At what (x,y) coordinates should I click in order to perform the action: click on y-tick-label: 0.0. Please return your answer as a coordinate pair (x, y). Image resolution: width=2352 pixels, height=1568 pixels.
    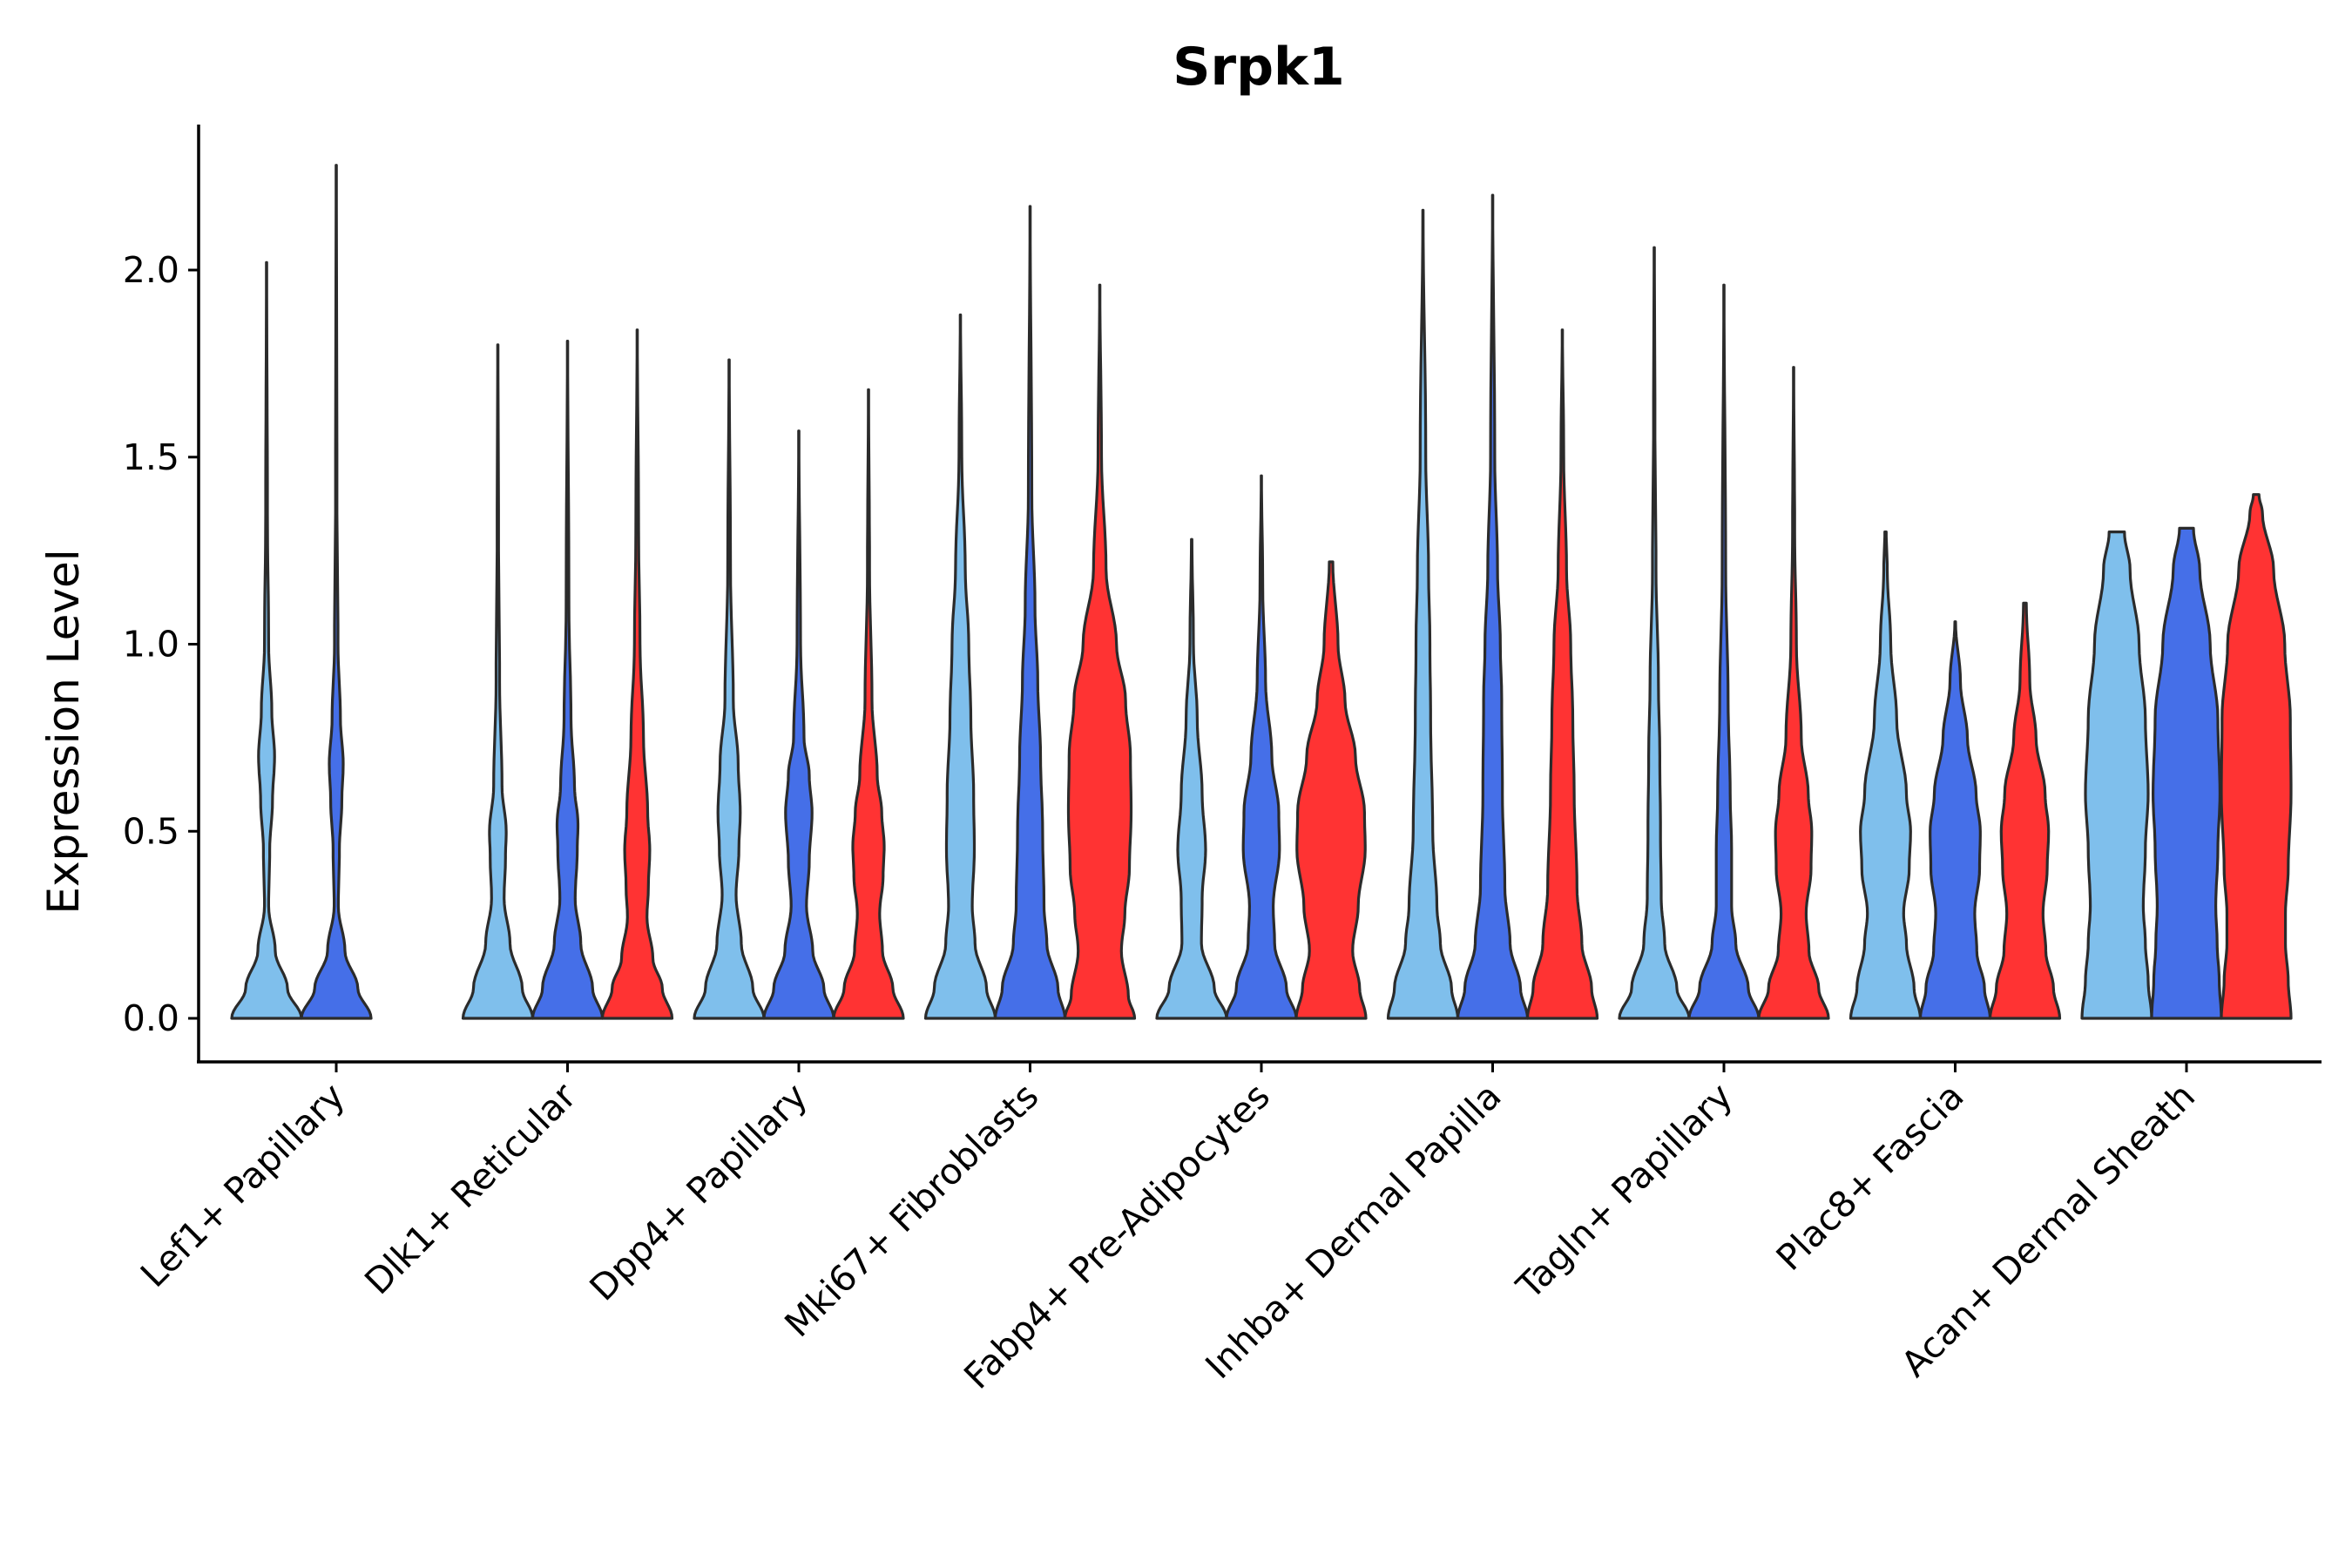
    Looking at the image, I should click on (151, 1018).